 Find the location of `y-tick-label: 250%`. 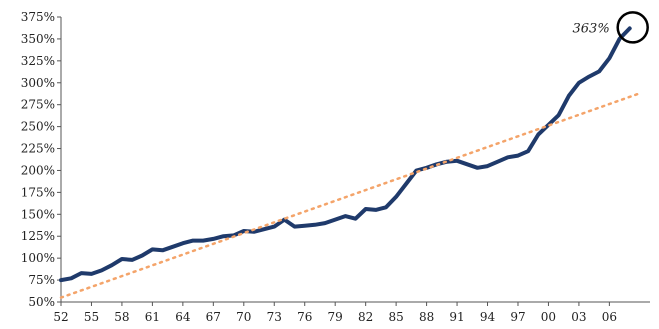

y-tick-label: 250% is located at coordinates (38, 127).